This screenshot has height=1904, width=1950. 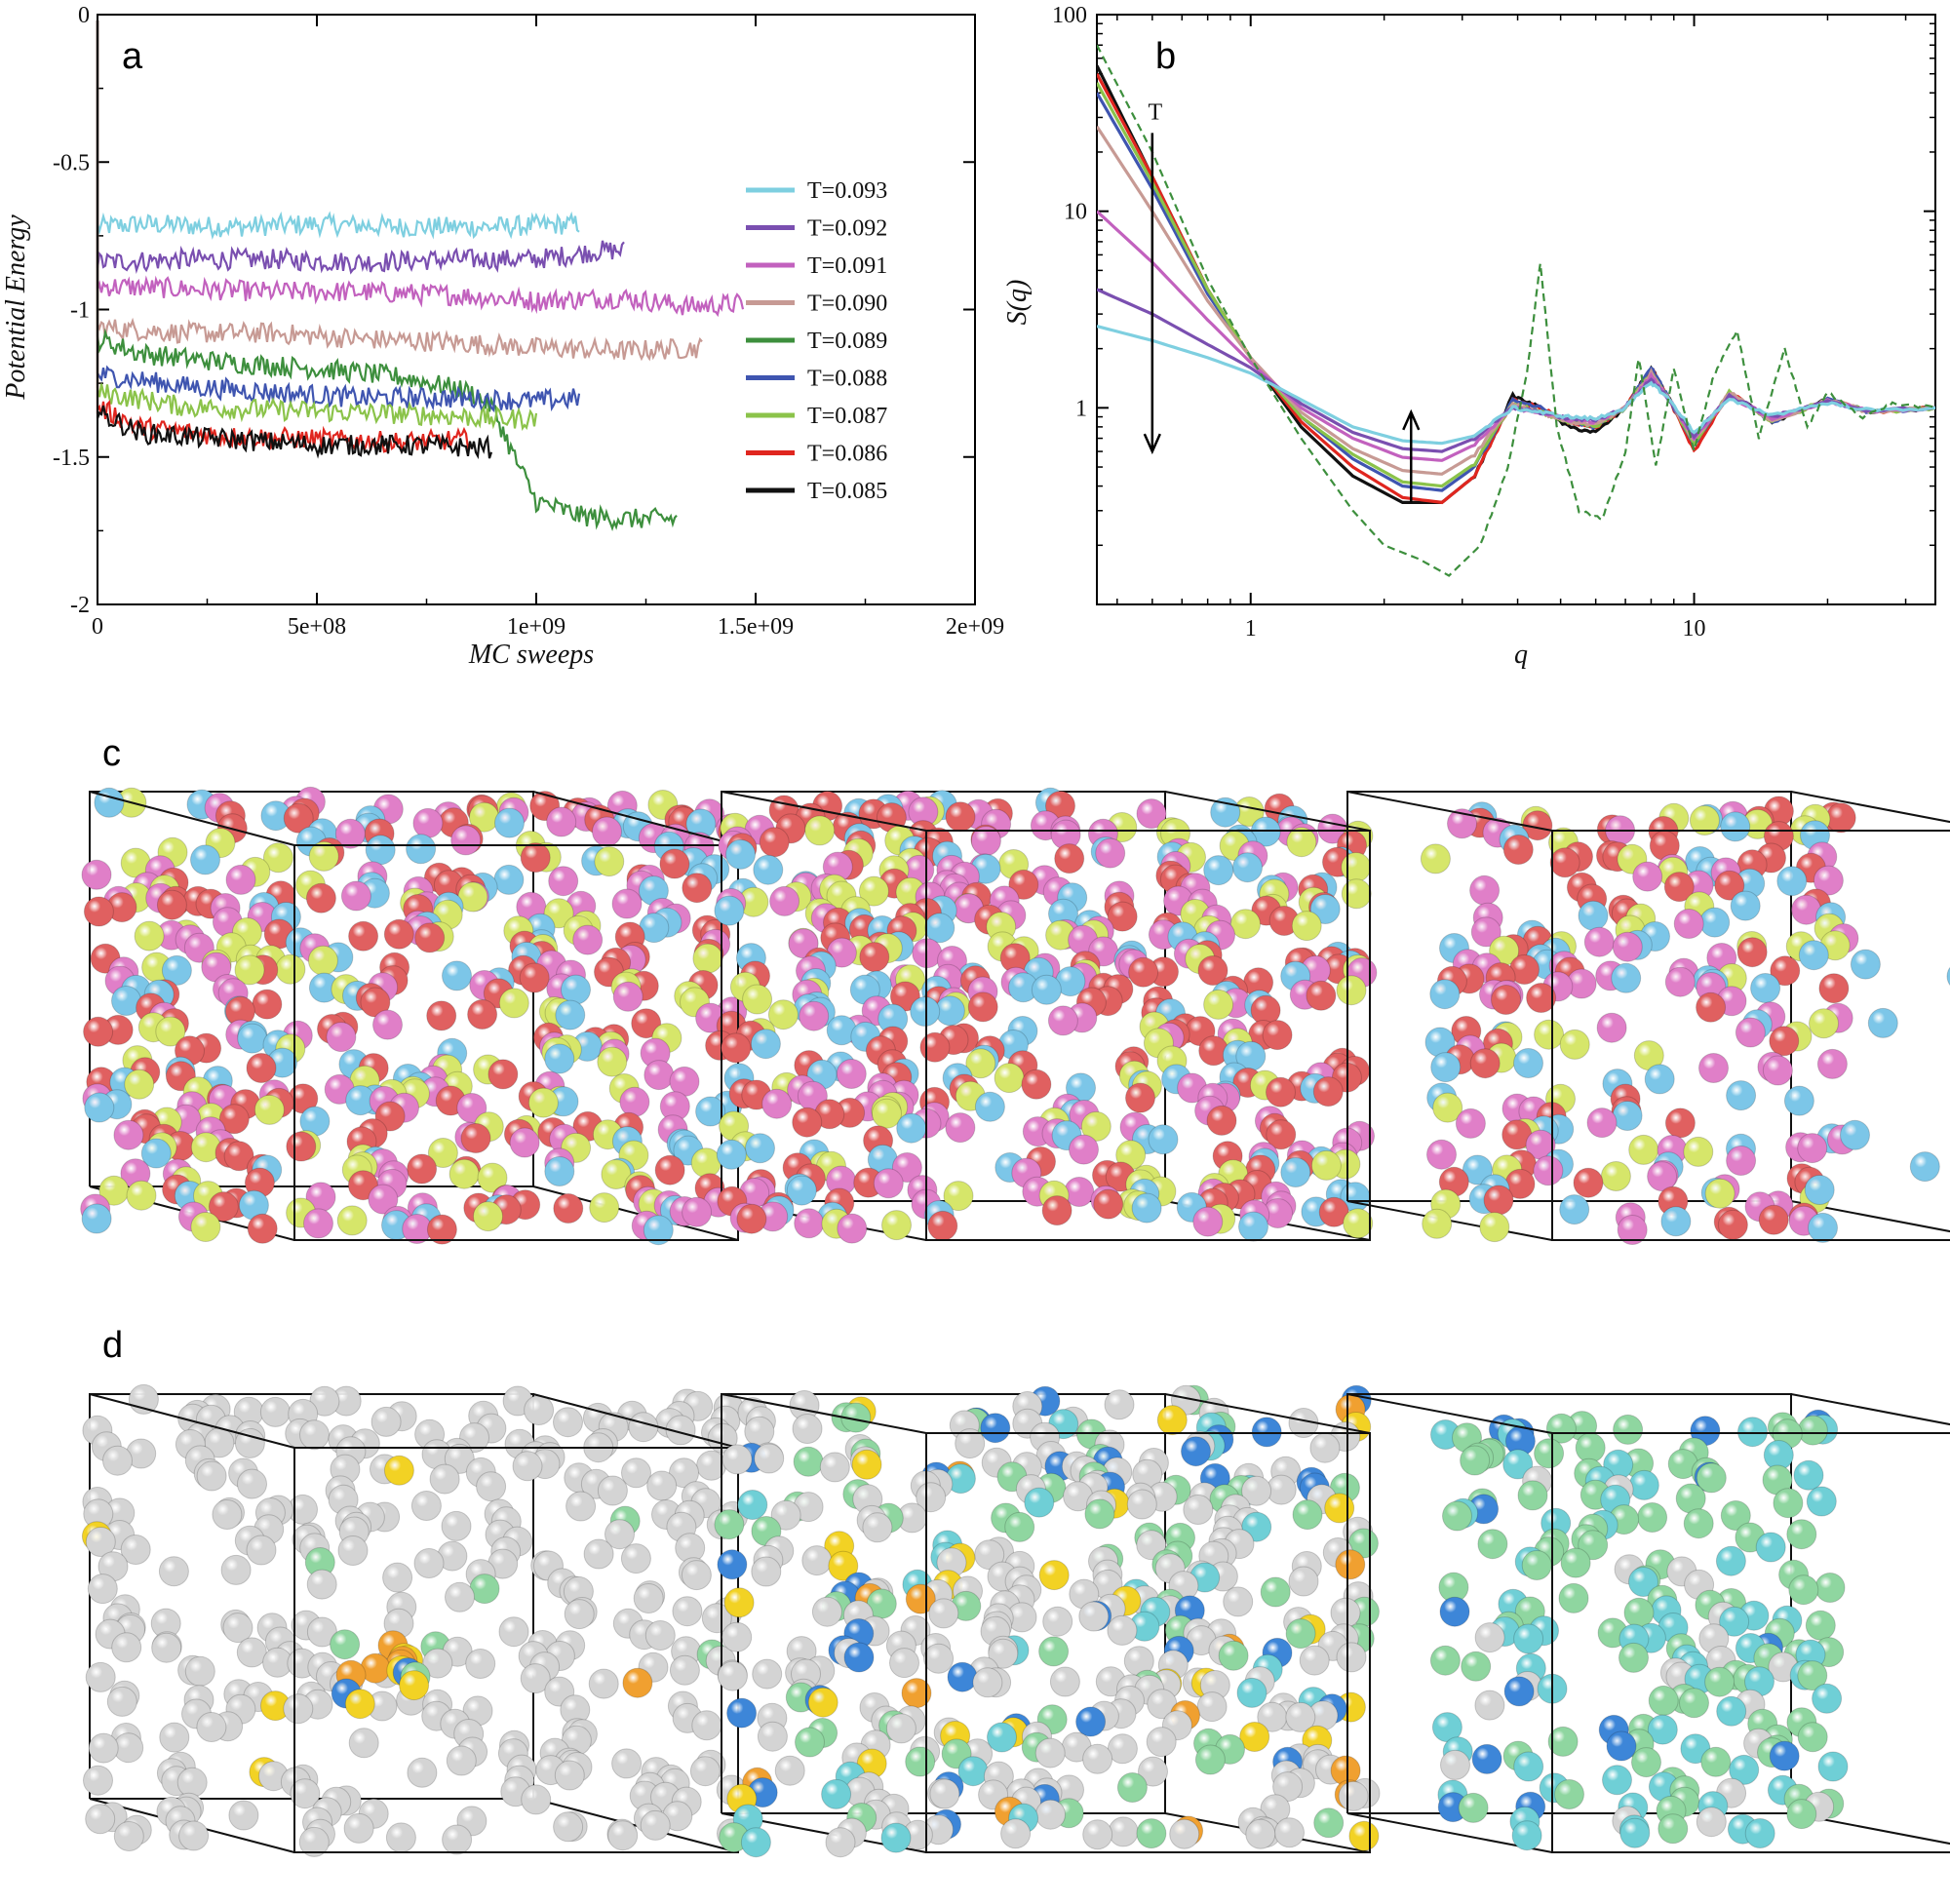 I want to click on a-y-tick-label: -1, so click(x=80, y=311).